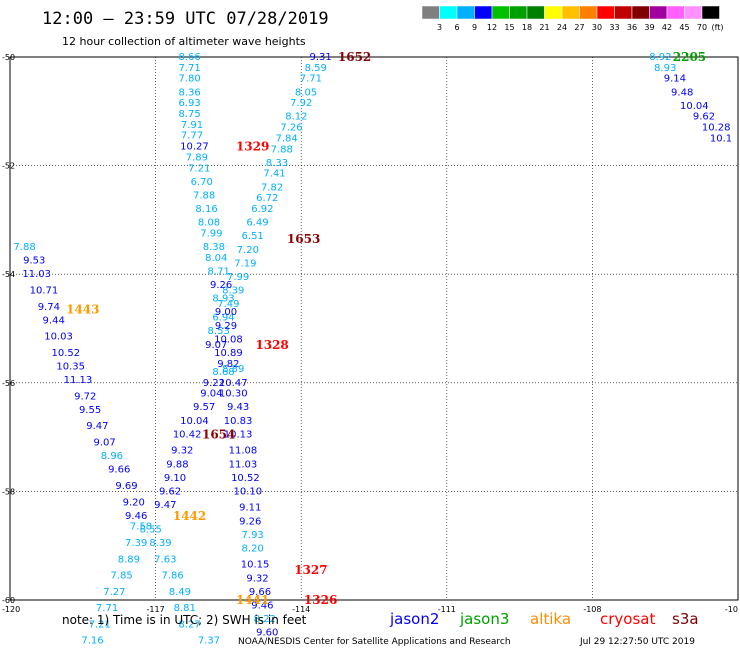 This screenshot has height=650, width=740. Describe the element at coordinates (156, 609) in the screenshot. I see `x-tick-label: -117` at that location.